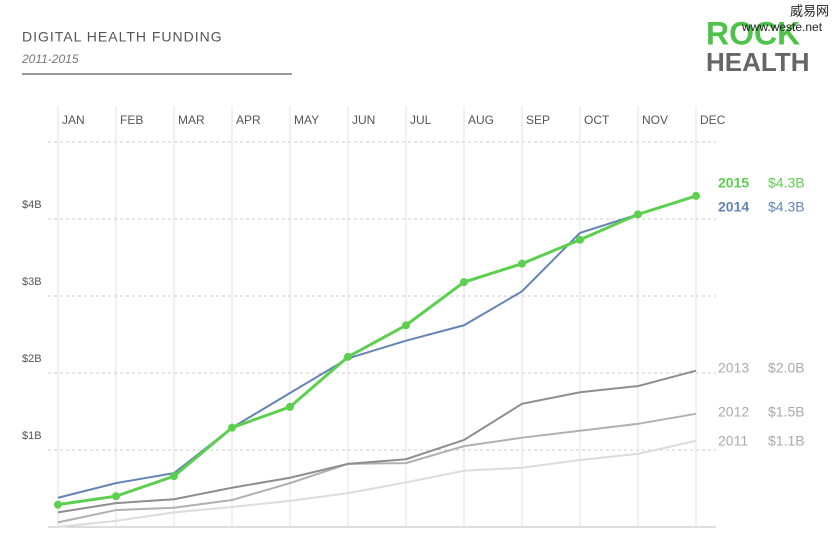 The width and height of the screenshot is (840, 552). Describe the element at coordinates (306, 120) in the screenshot. I see `x-tick-label: MAY` at that location.